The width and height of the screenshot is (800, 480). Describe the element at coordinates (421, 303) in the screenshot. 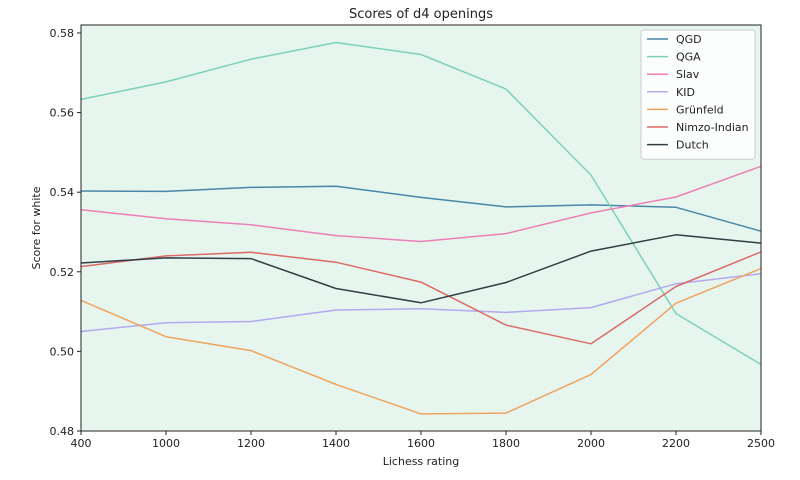

I see `series-line-kid` at that location.